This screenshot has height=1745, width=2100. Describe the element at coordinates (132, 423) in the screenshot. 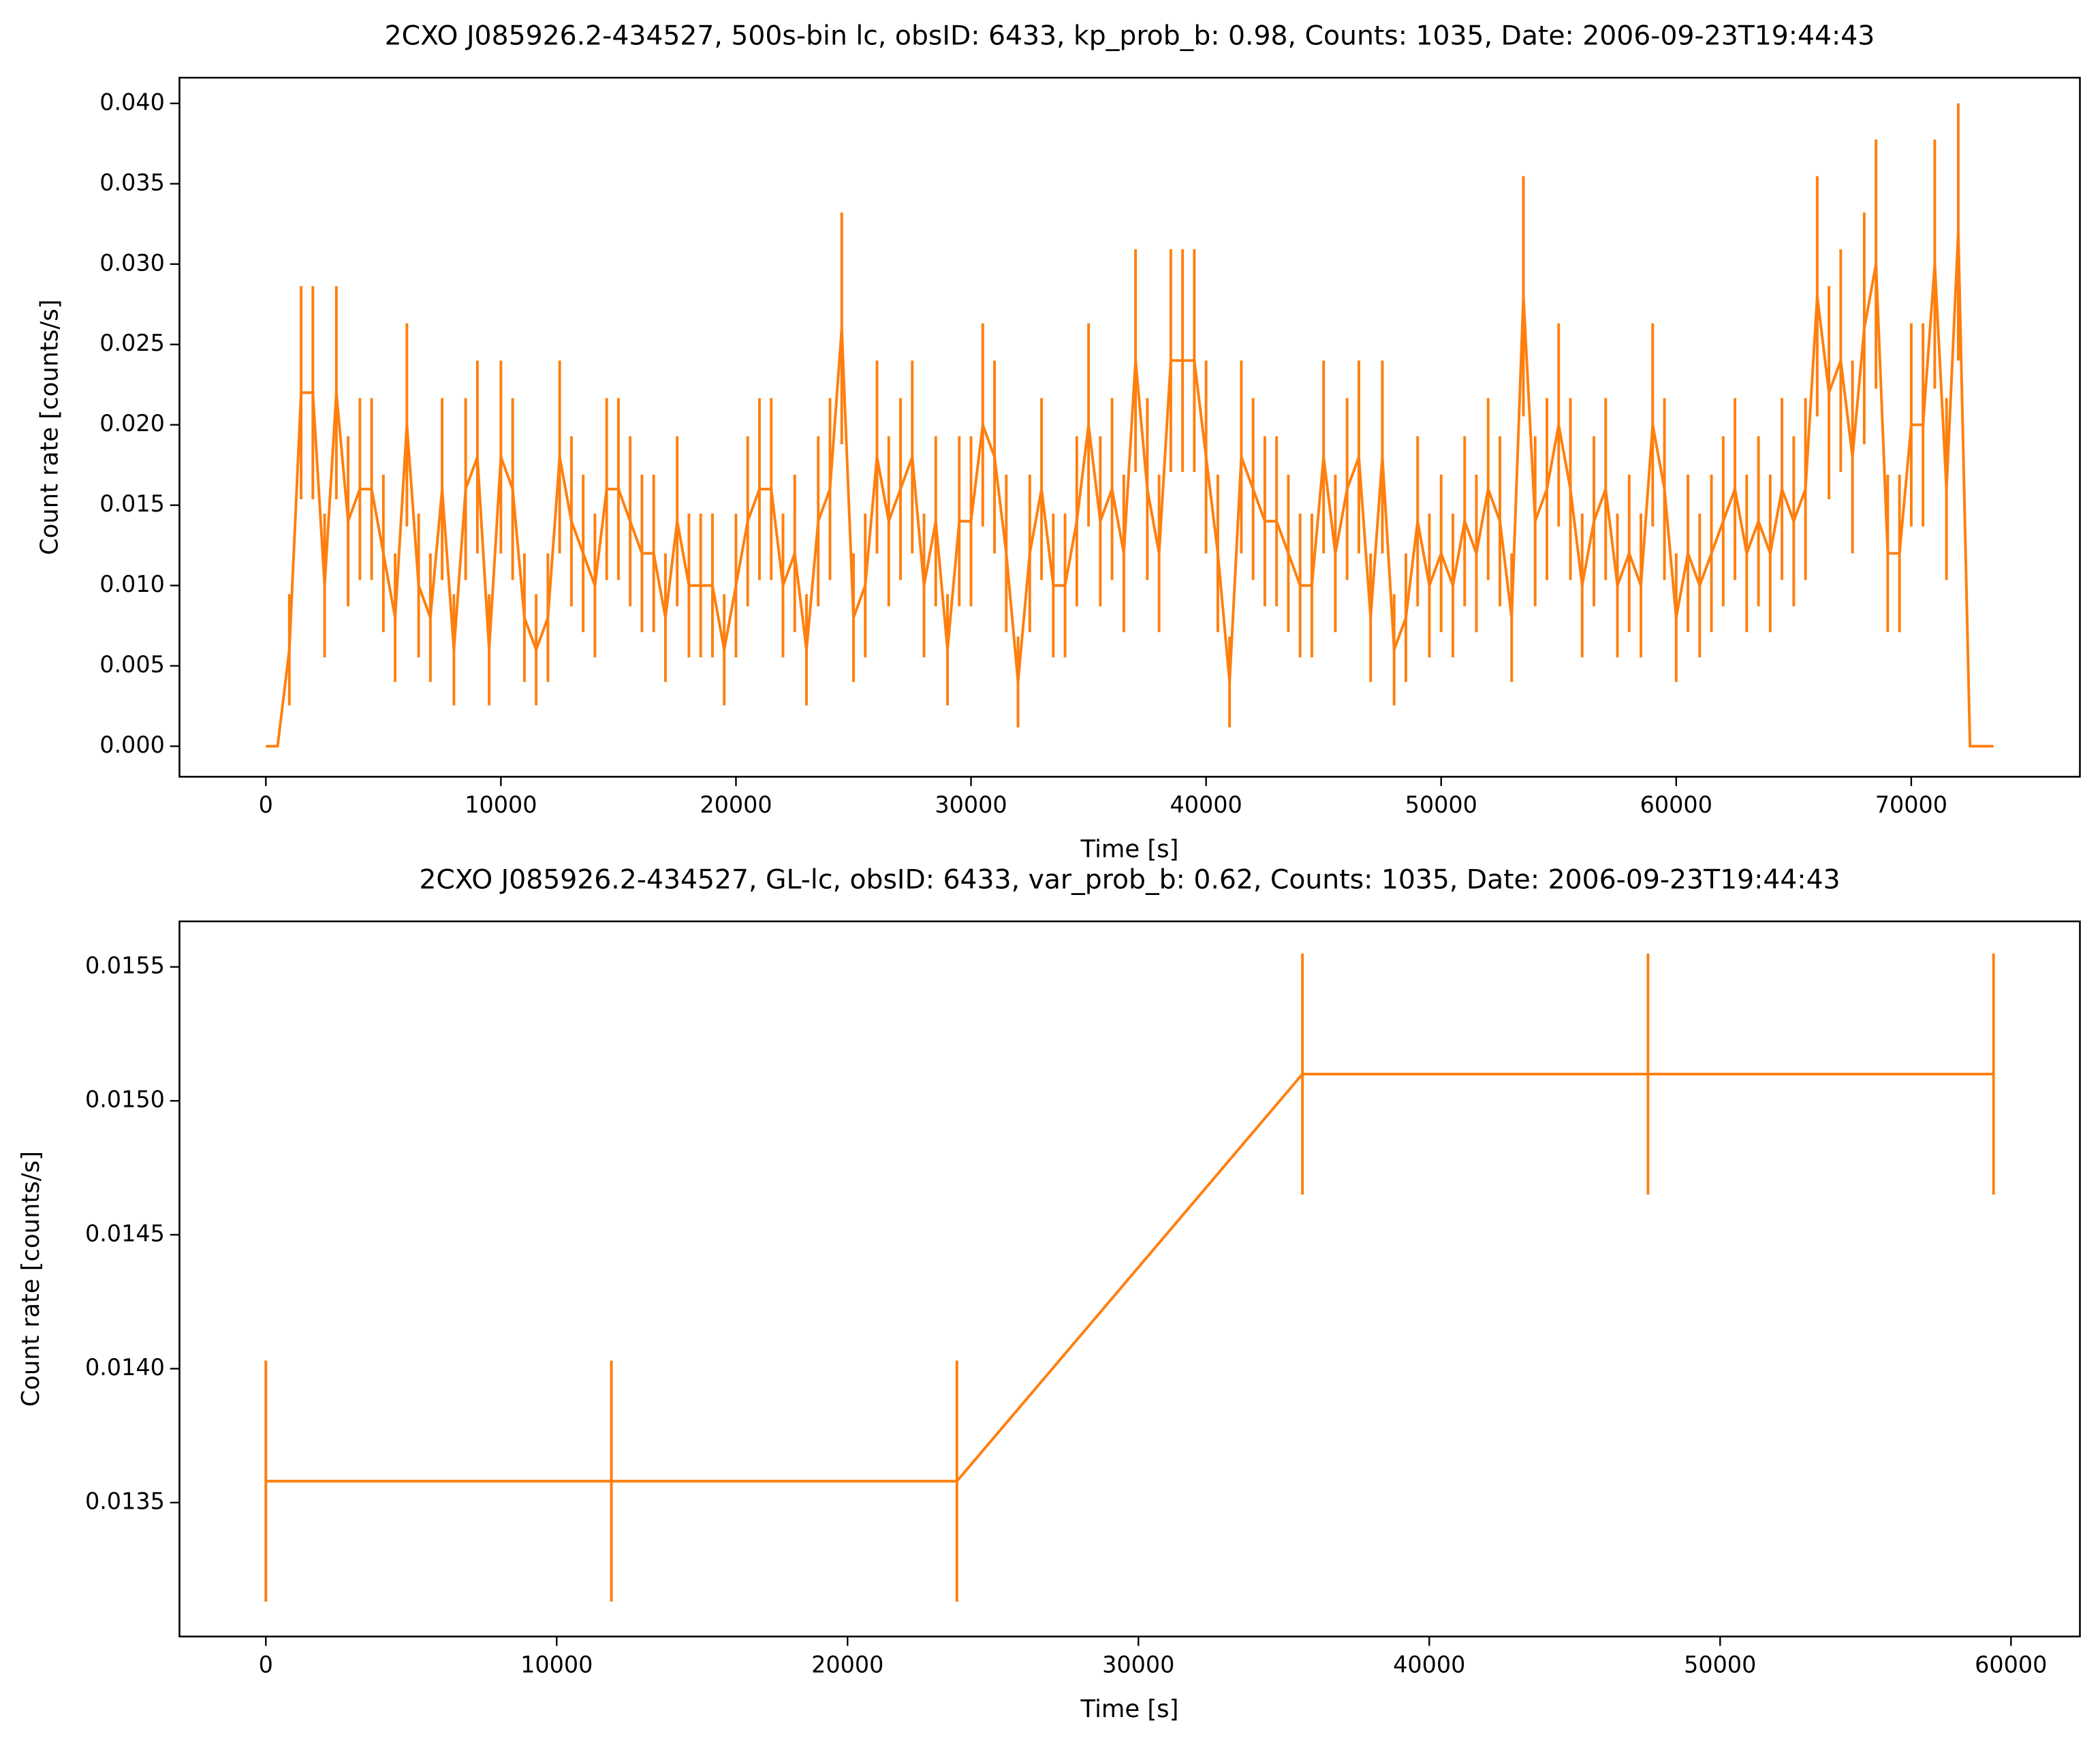

I see `y-tick-label: 0.020` at that location.